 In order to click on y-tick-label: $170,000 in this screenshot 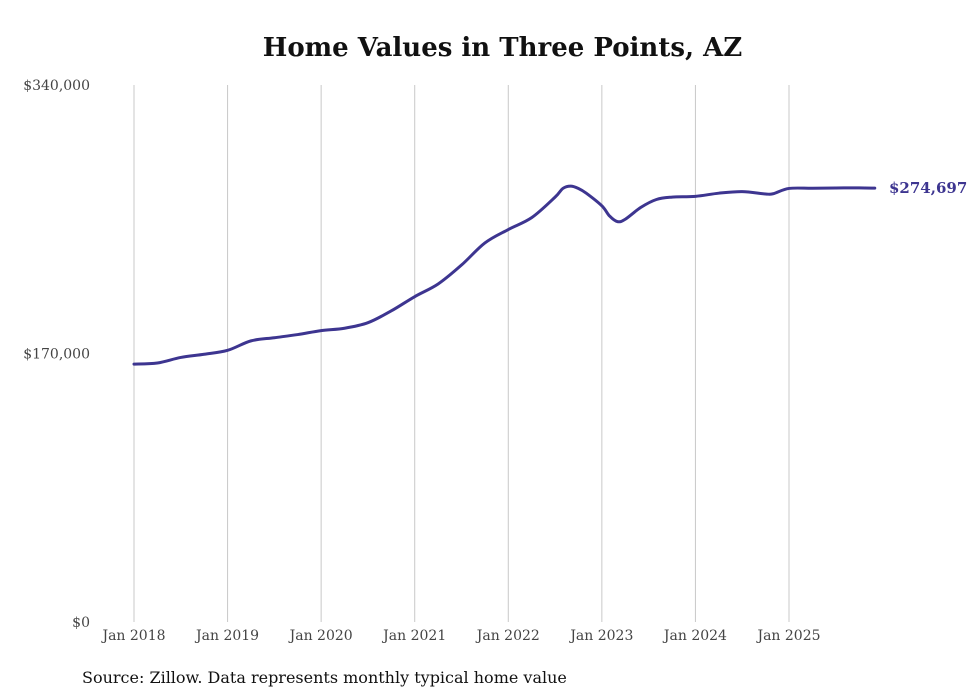, I will do `click(56, 355)`.